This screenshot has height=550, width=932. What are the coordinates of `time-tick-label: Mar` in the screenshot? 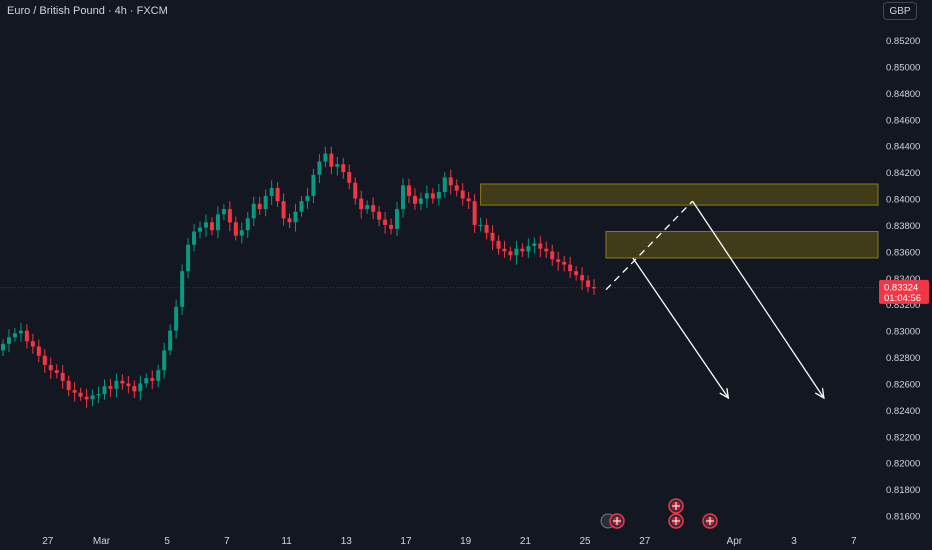 It's located at (102, 541).